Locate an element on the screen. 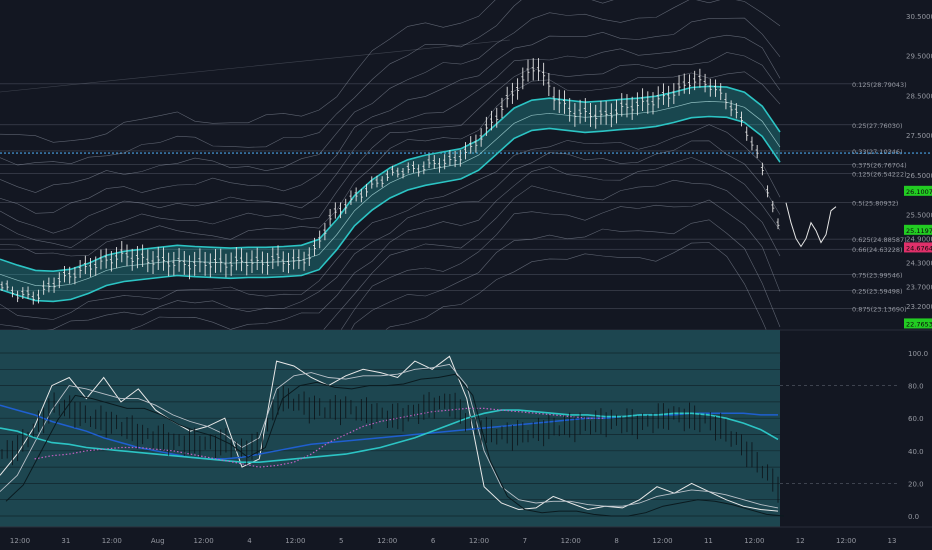  trend-line is located at coordinates (255, 66).